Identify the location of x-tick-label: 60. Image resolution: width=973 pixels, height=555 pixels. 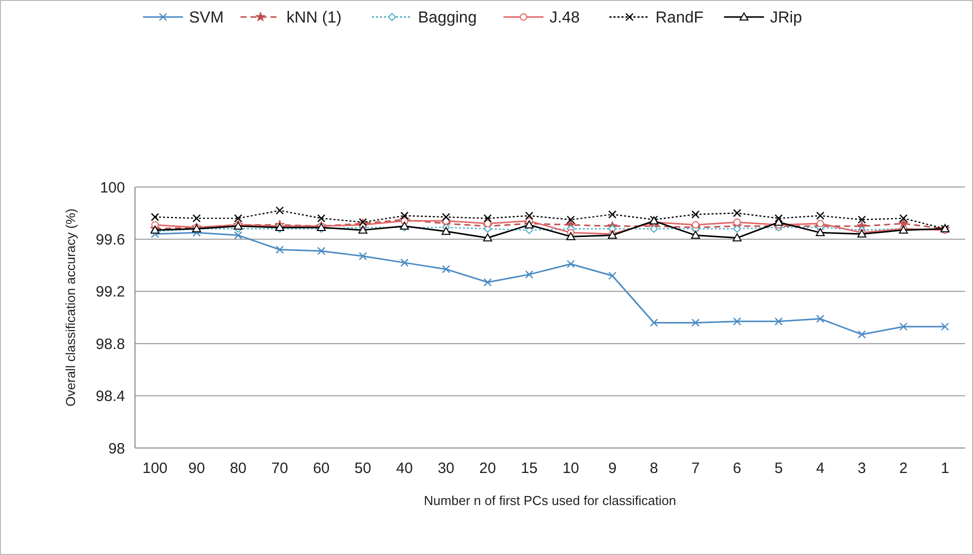
(321, 468).